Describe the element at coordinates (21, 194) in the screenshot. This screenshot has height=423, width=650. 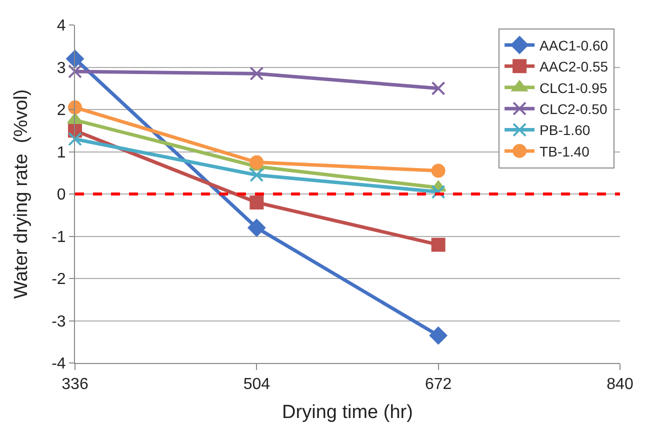
I see `y-axis-title: Water drying rate (%vol)` at that location.